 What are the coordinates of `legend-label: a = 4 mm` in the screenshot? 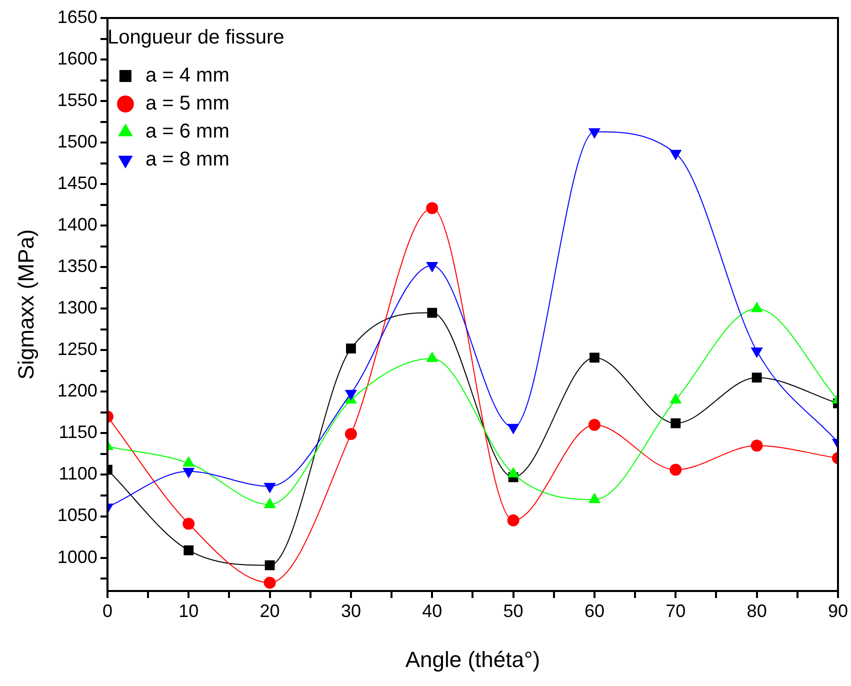 It's located at (187, 75).